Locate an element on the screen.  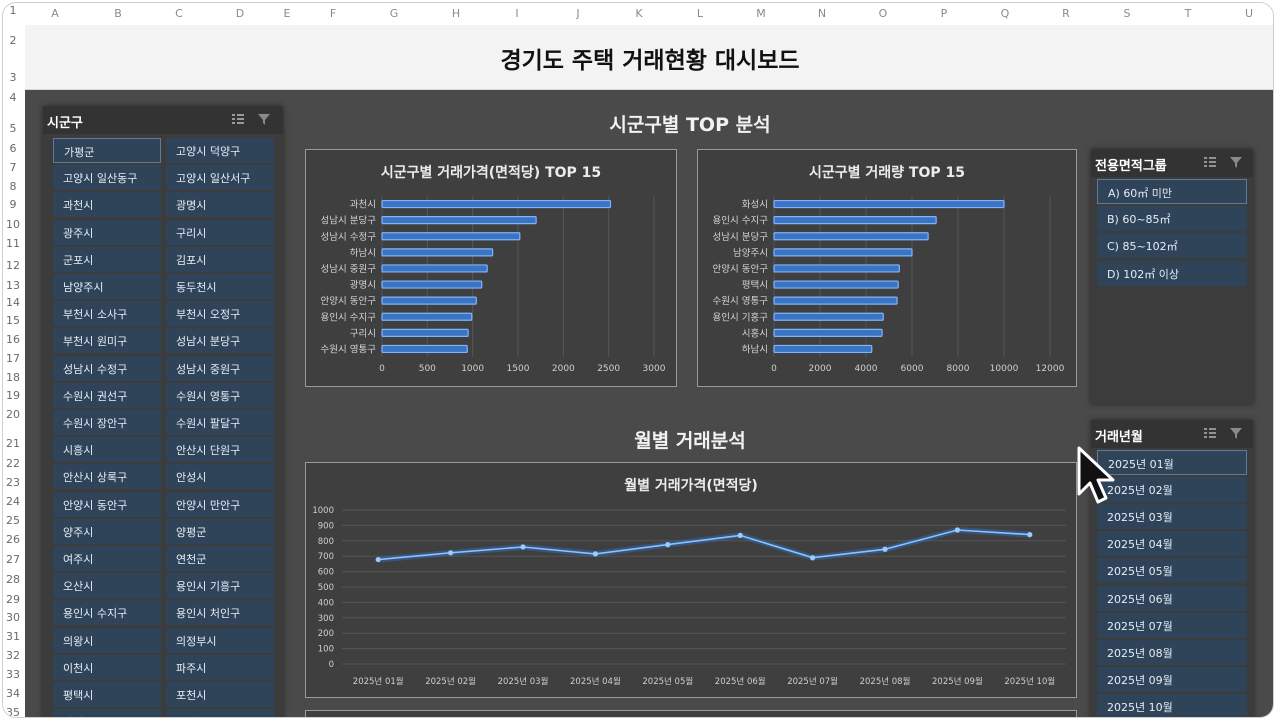
row-number: 1 is located at coordinates (13, 10).